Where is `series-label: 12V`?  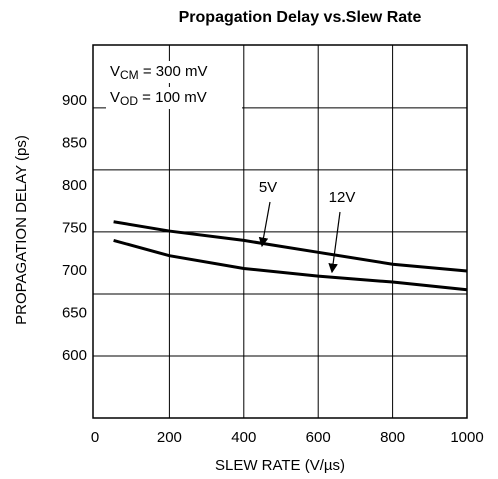
series-label: 12V is located at coordinates (342, 197).